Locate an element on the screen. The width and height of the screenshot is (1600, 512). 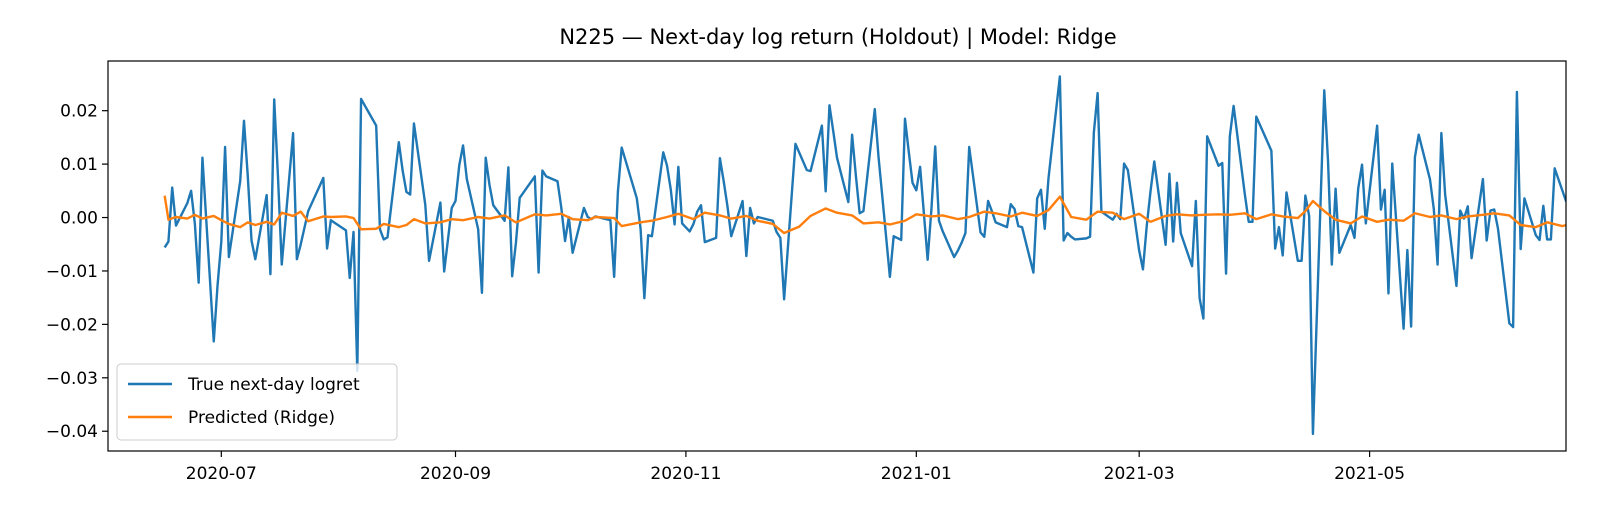
x-tick-label: 2020-09 is located at coordinates (455, 474).